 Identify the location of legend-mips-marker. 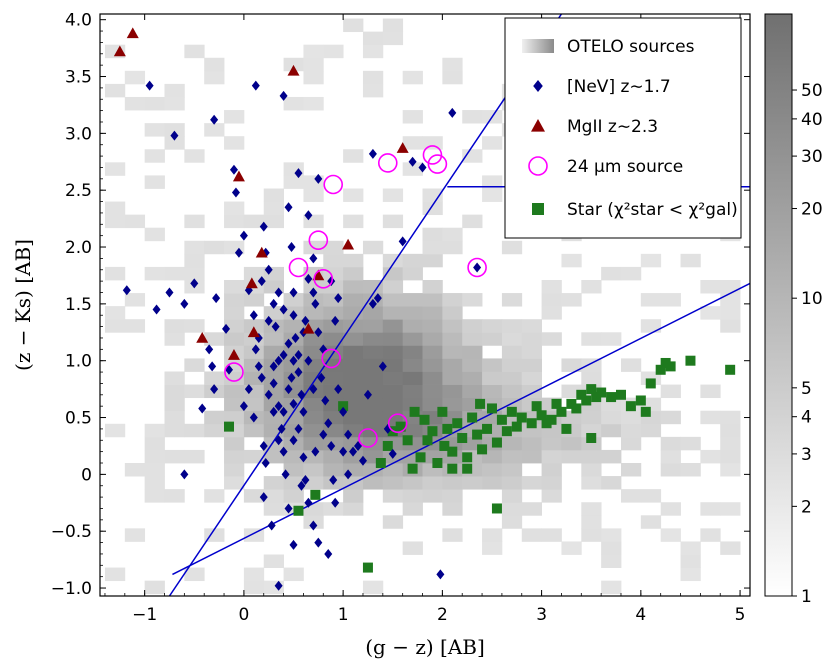
(538, 166).